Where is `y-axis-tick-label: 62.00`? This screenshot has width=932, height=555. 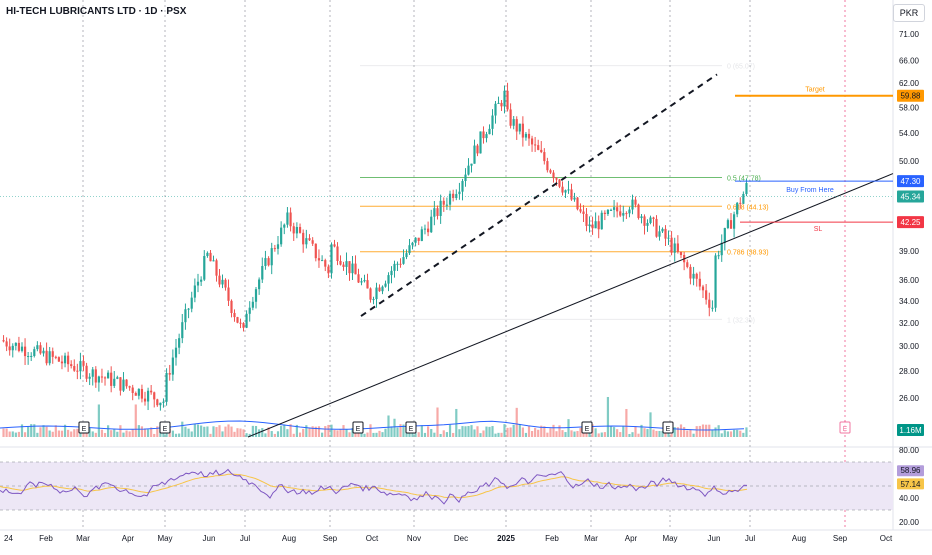 y-axis-tick-label: 62.00 is located at coordinates (909, 83).